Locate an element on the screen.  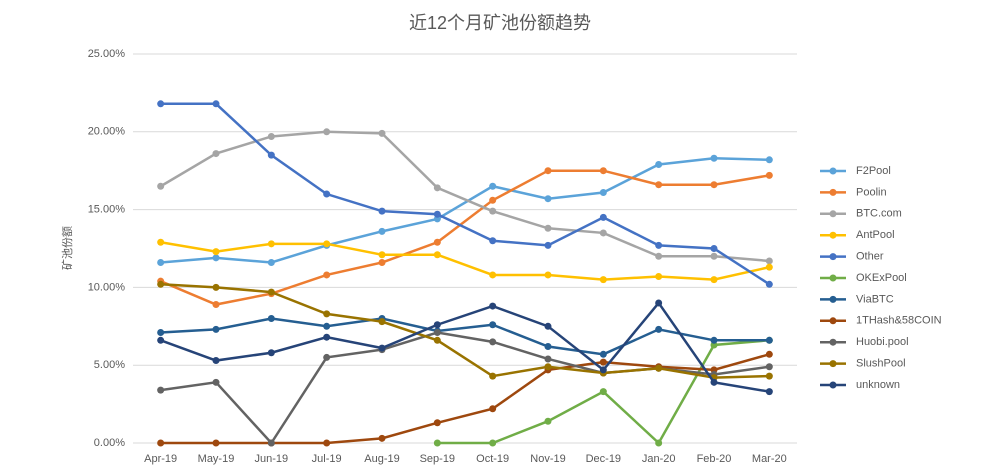
x-tick-label: Aug-19 is located at coordinates (381, 459).